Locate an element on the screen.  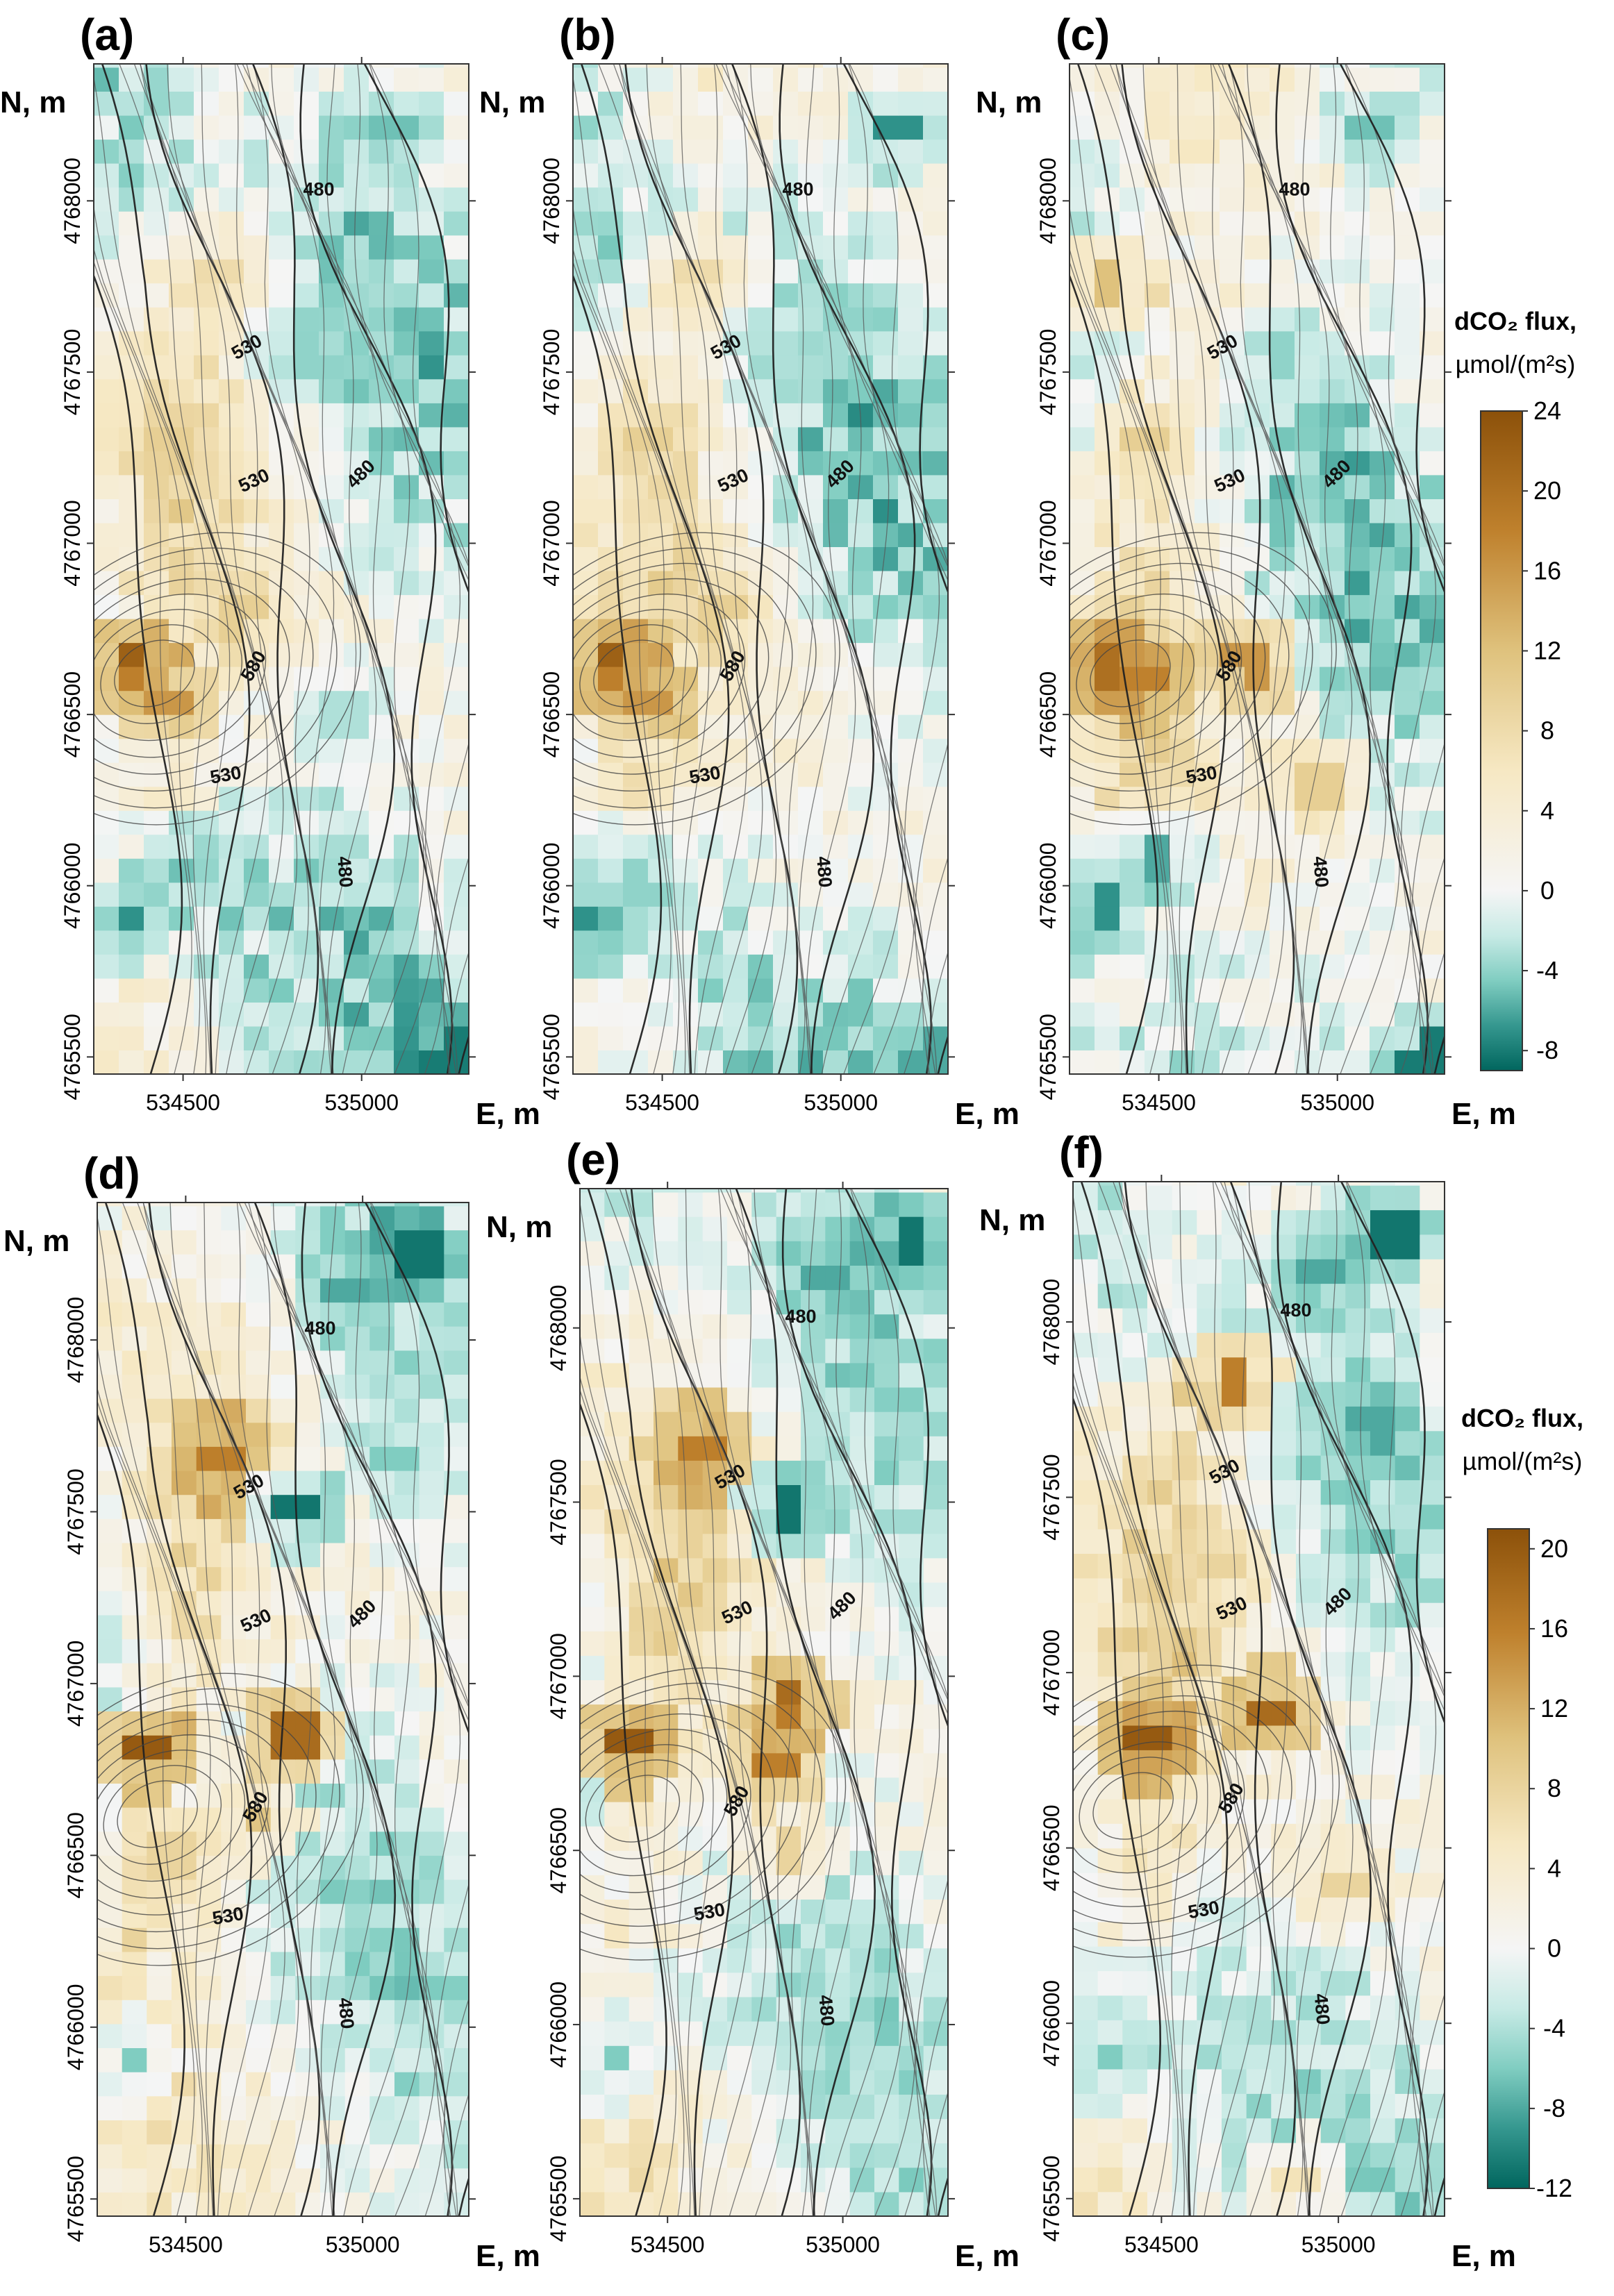
y-tick-label: 4766000 is located at coordinates (75, 2027).